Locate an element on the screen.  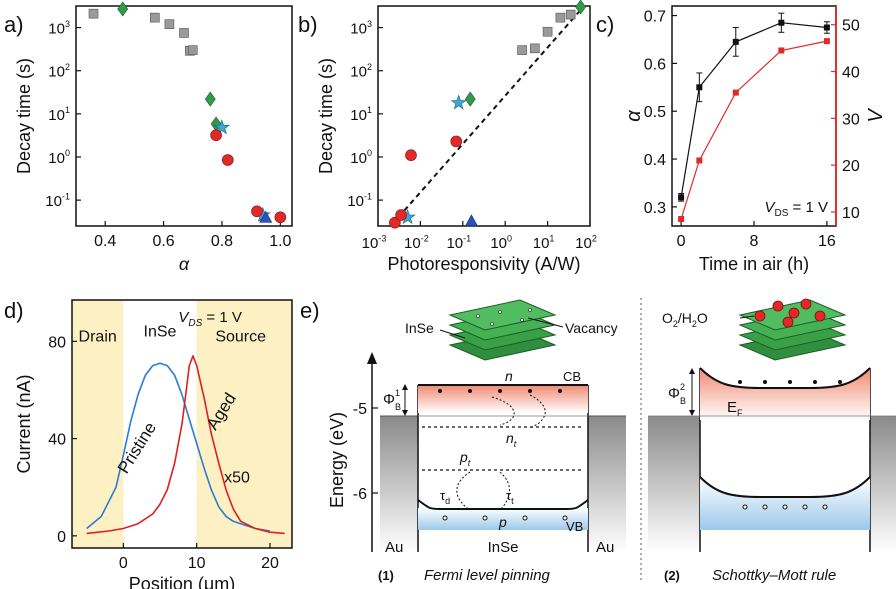
band-diagram-schottky-mott: EF Φ2 B (2) Schottky–Mott rule O2/H2O is located at coordinates (772, 441).